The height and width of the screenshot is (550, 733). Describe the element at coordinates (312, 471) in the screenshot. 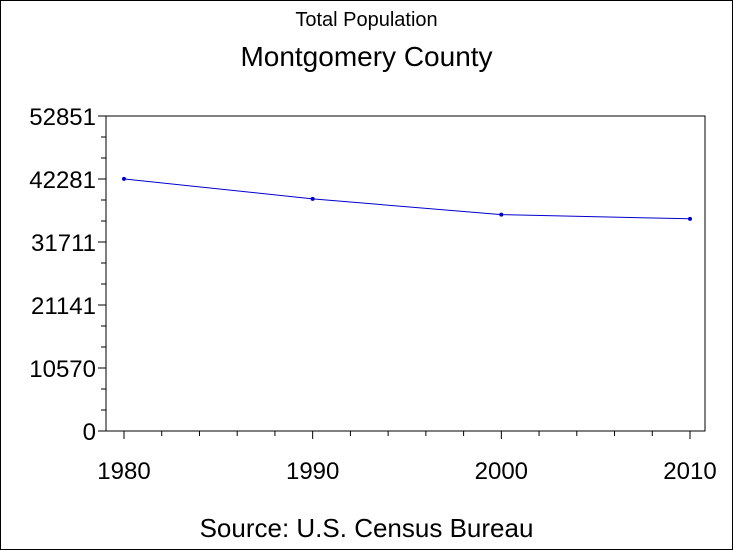

I see `x-tick-label: 1990` at that location.